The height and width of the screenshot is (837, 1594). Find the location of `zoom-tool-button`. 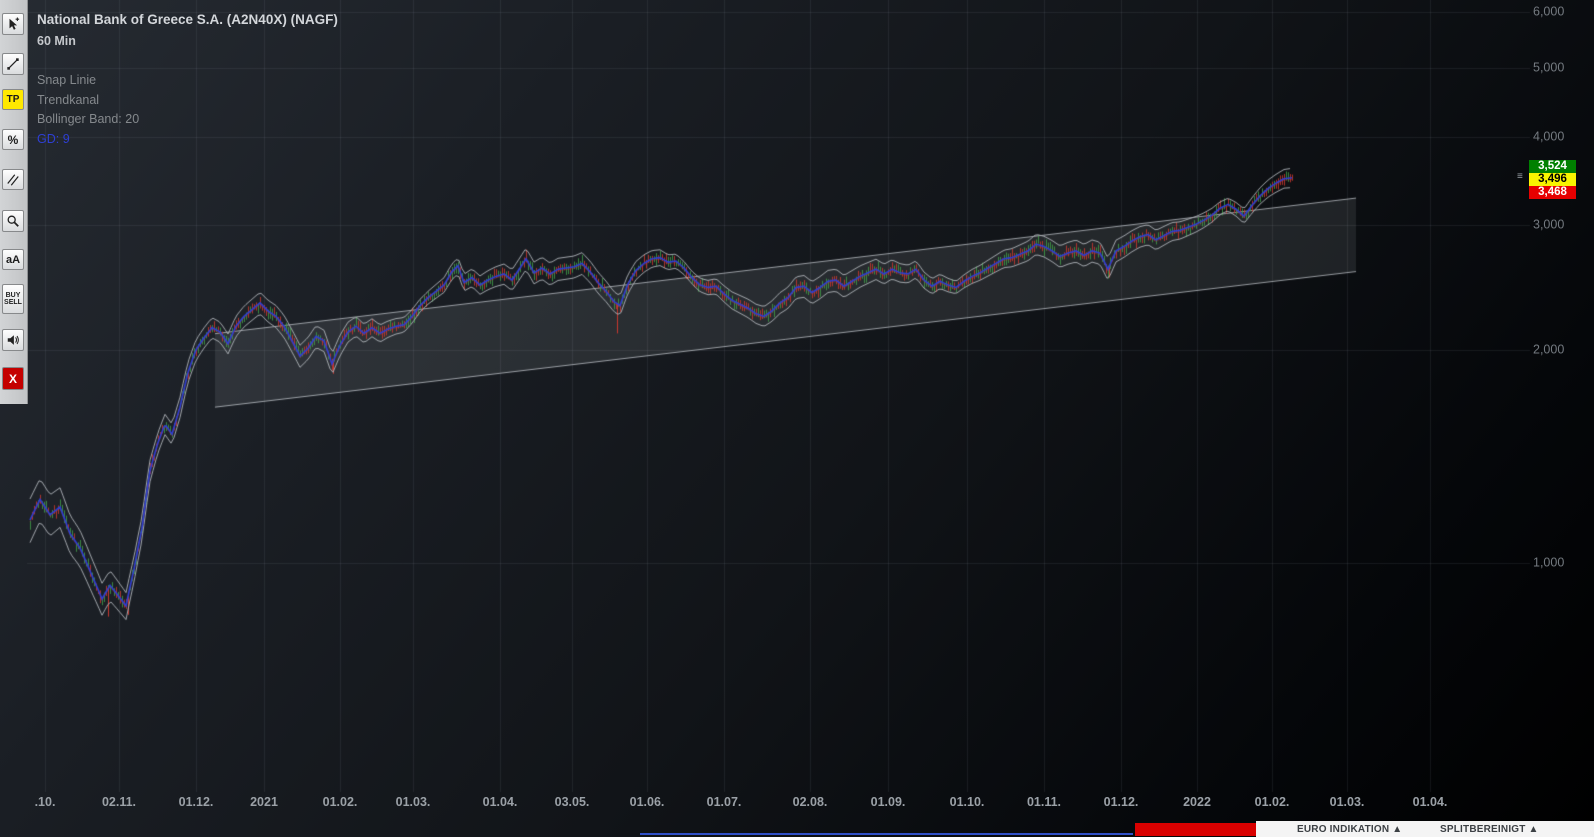

zoom-tool-button is located at coordinates (13, 221).